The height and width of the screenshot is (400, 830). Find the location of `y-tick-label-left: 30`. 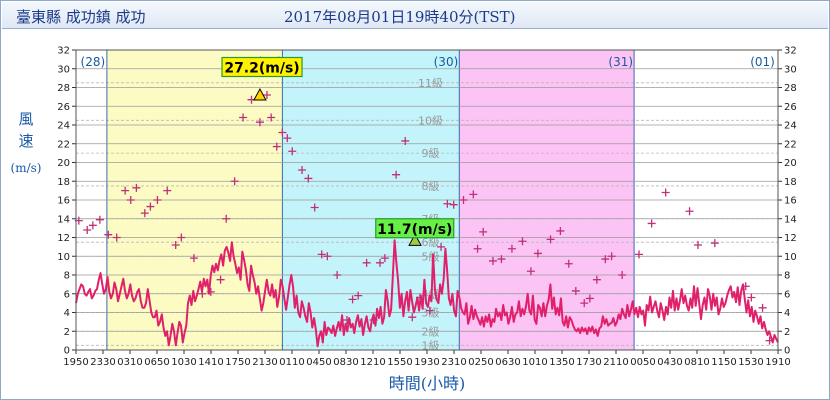

y-tick-label-left: 30 is located at coordinates (63, 69).